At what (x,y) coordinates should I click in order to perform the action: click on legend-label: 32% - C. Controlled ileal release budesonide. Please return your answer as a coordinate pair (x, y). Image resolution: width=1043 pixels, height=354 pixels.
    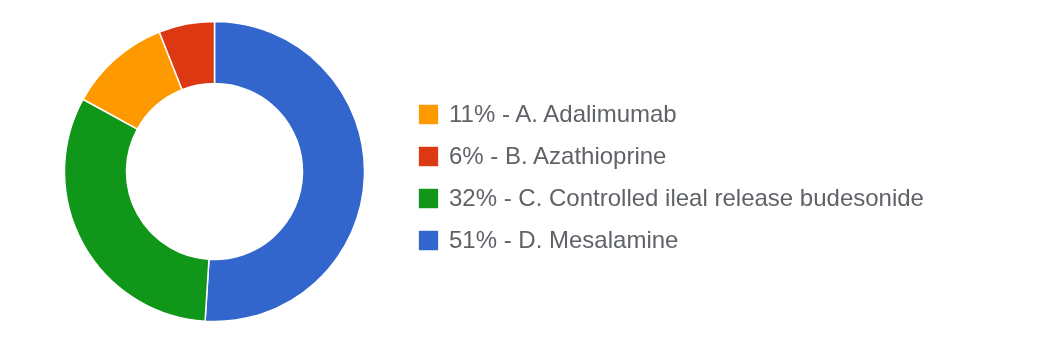
    Looking at the image, I should click on (686, 198).